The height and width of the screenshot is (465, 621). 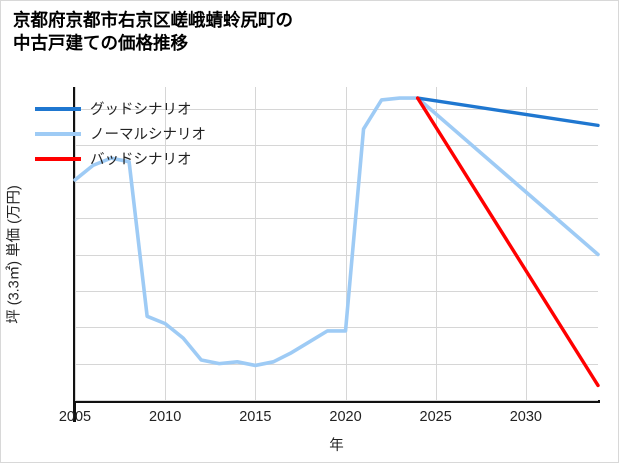 What do you see at coordinates (153, 32) in the screenshot?
I see `page-title: 京都府京都市右京区嵯峨蜻蛉尻町の 中古戸建ての価格推移` at bounding box center [153, 32].